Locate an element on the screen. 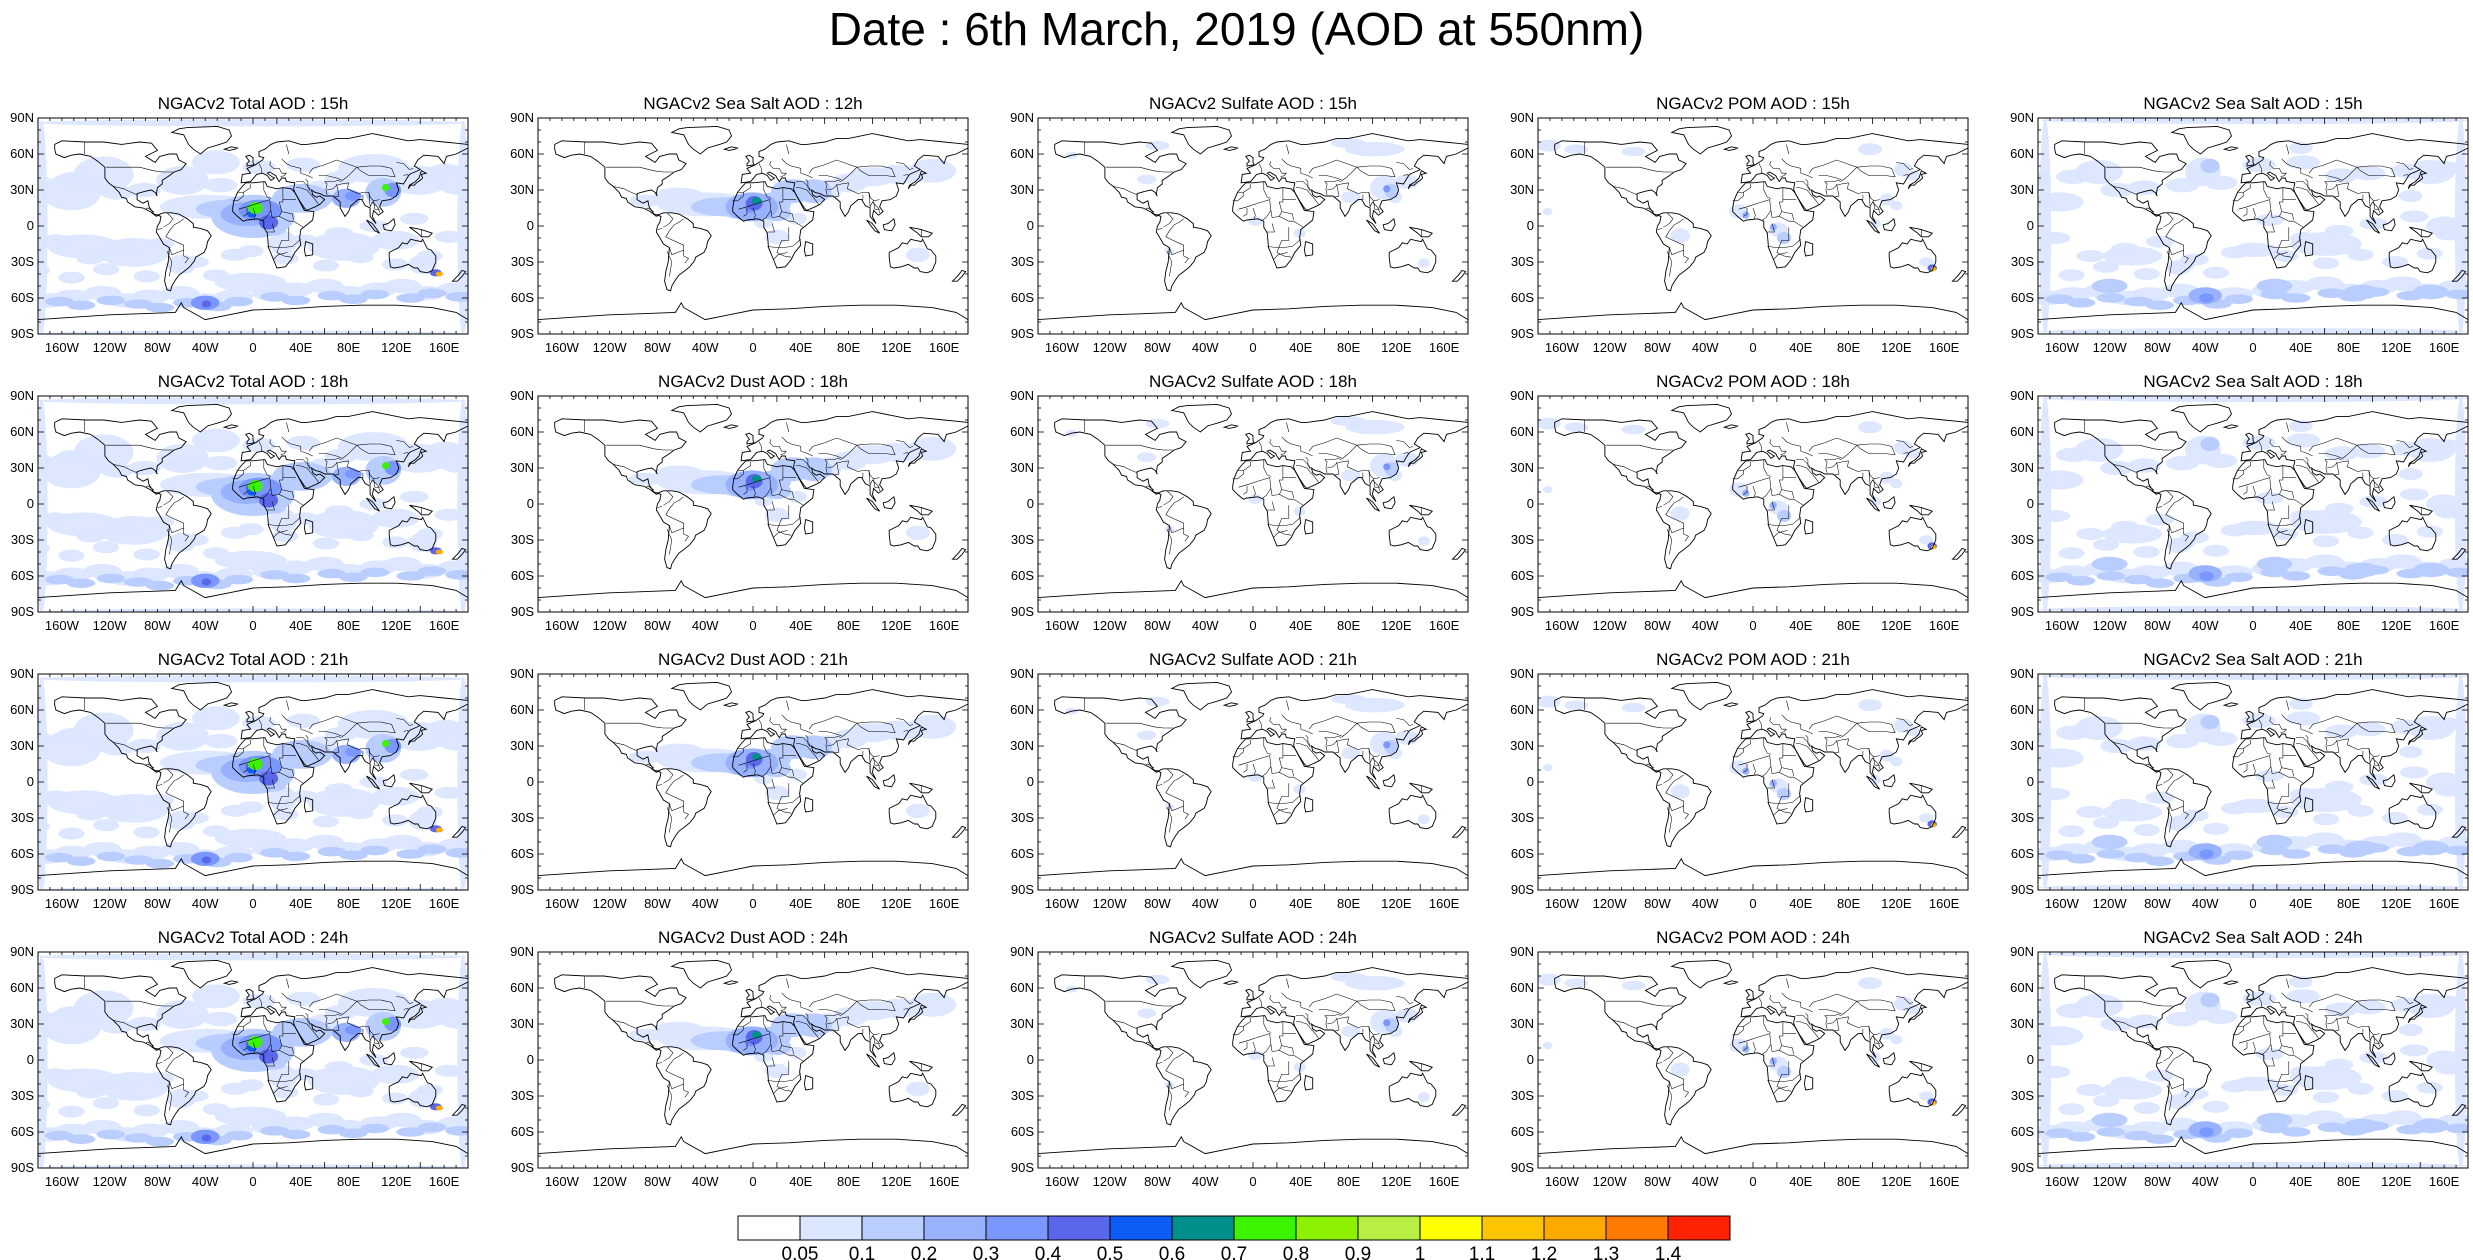 This screenshot has height=1260, width=2473. lon-tick-label: 0 is located at coordinates (752, 347).